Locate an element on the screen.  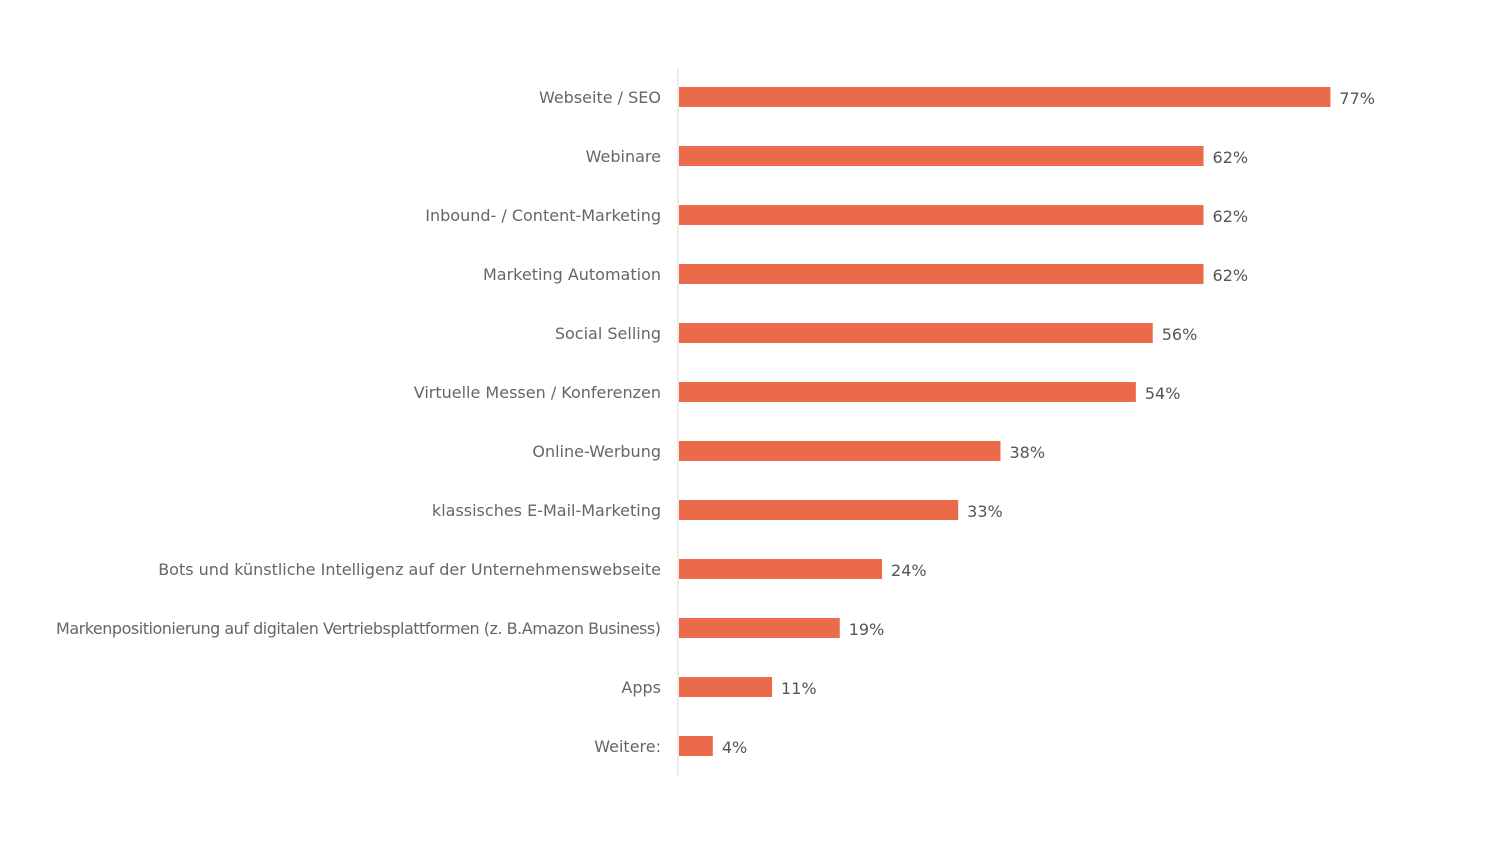
category-label: Webseite / SEO is located at coordinates (600, 97).